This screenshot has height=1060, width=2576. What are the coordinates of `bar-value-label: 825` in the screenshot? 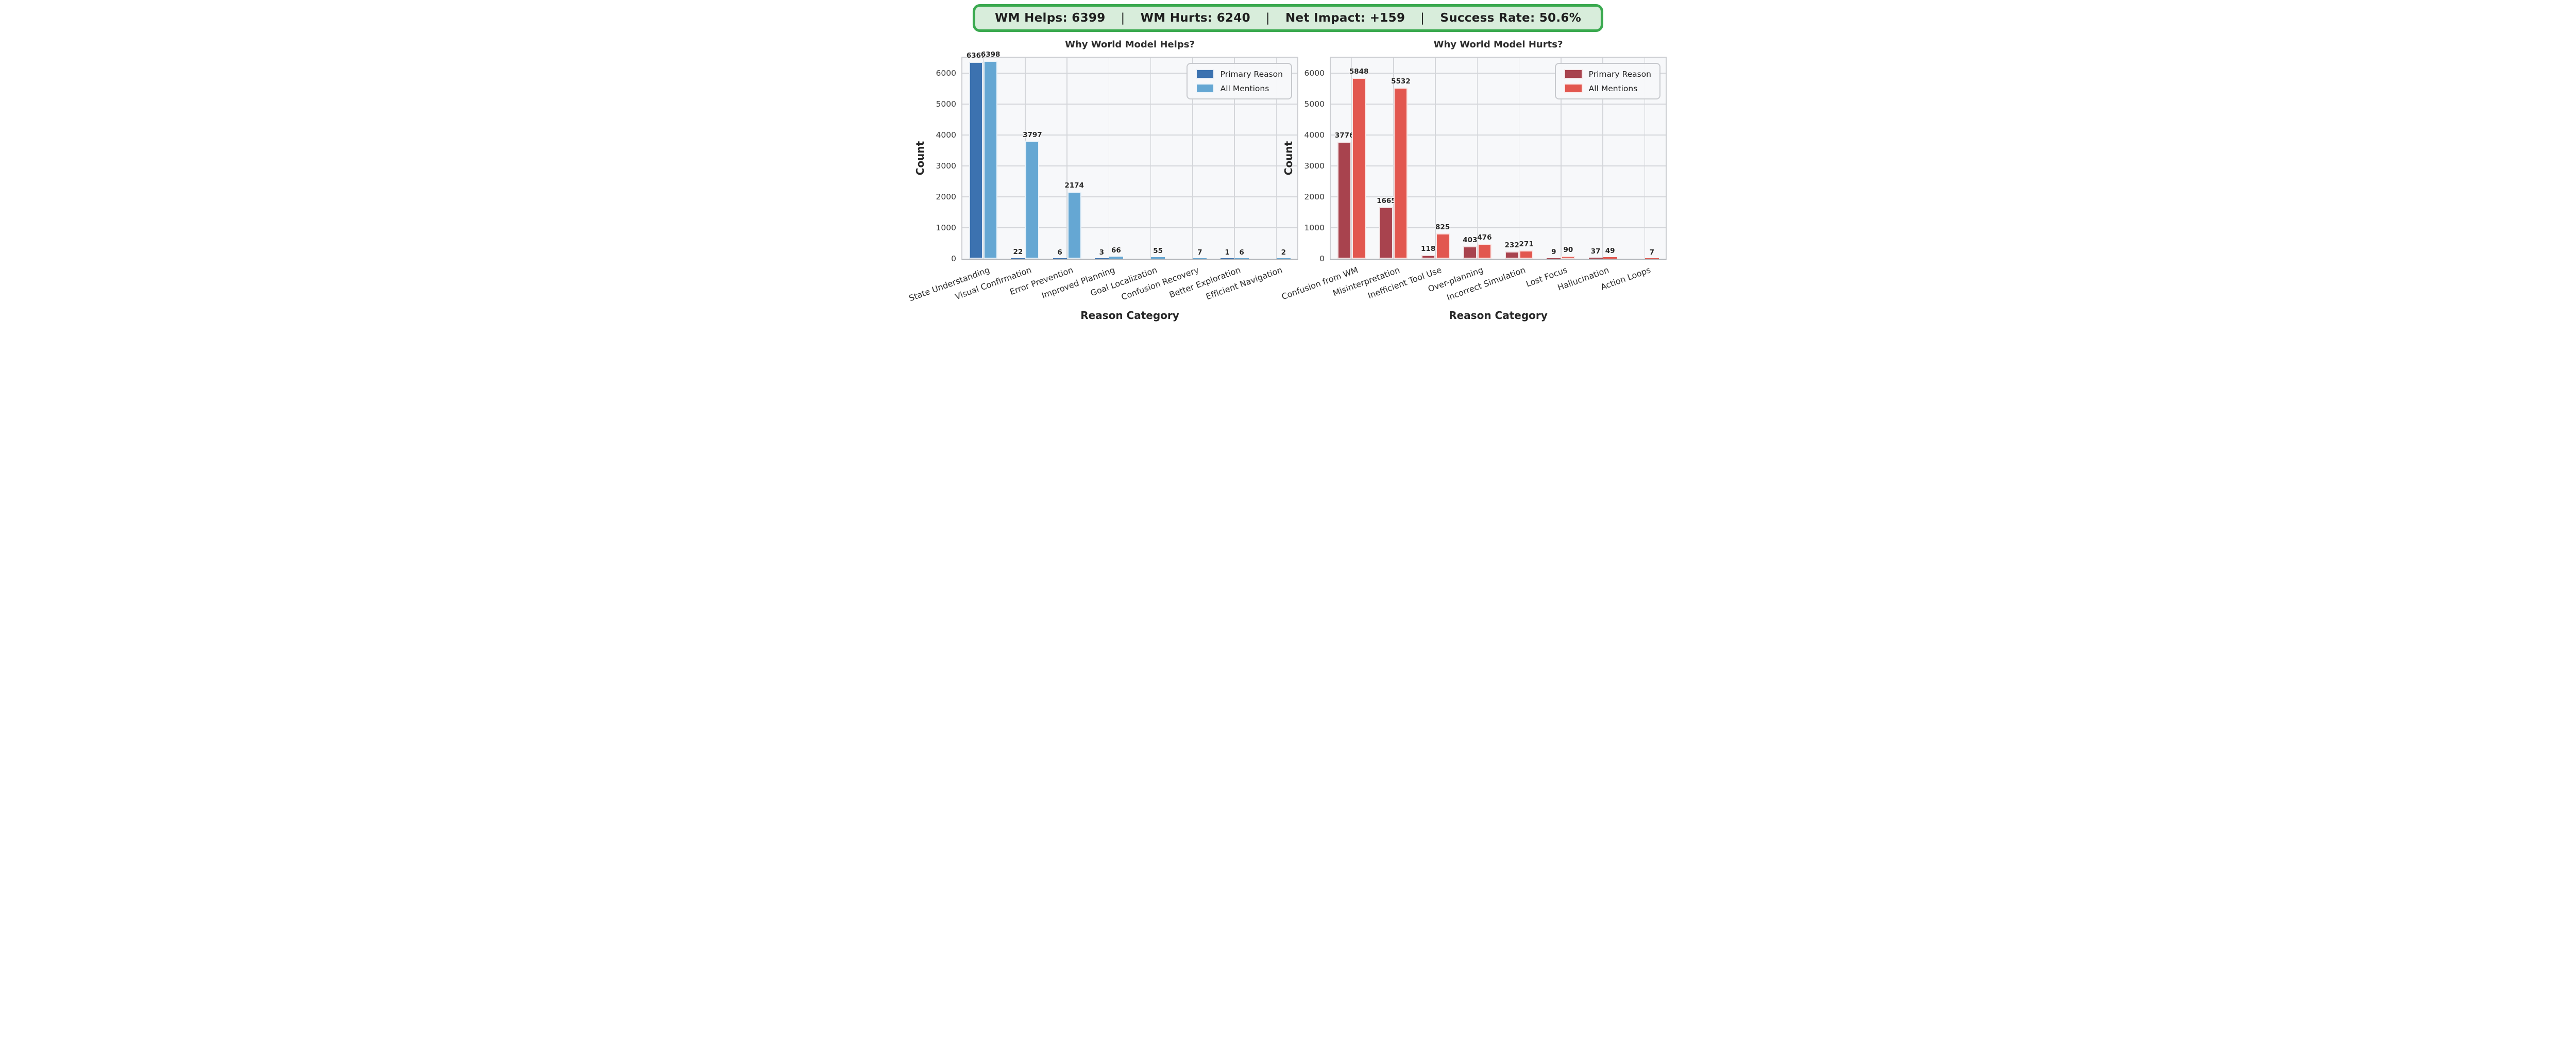 It's located at (1442, 227).